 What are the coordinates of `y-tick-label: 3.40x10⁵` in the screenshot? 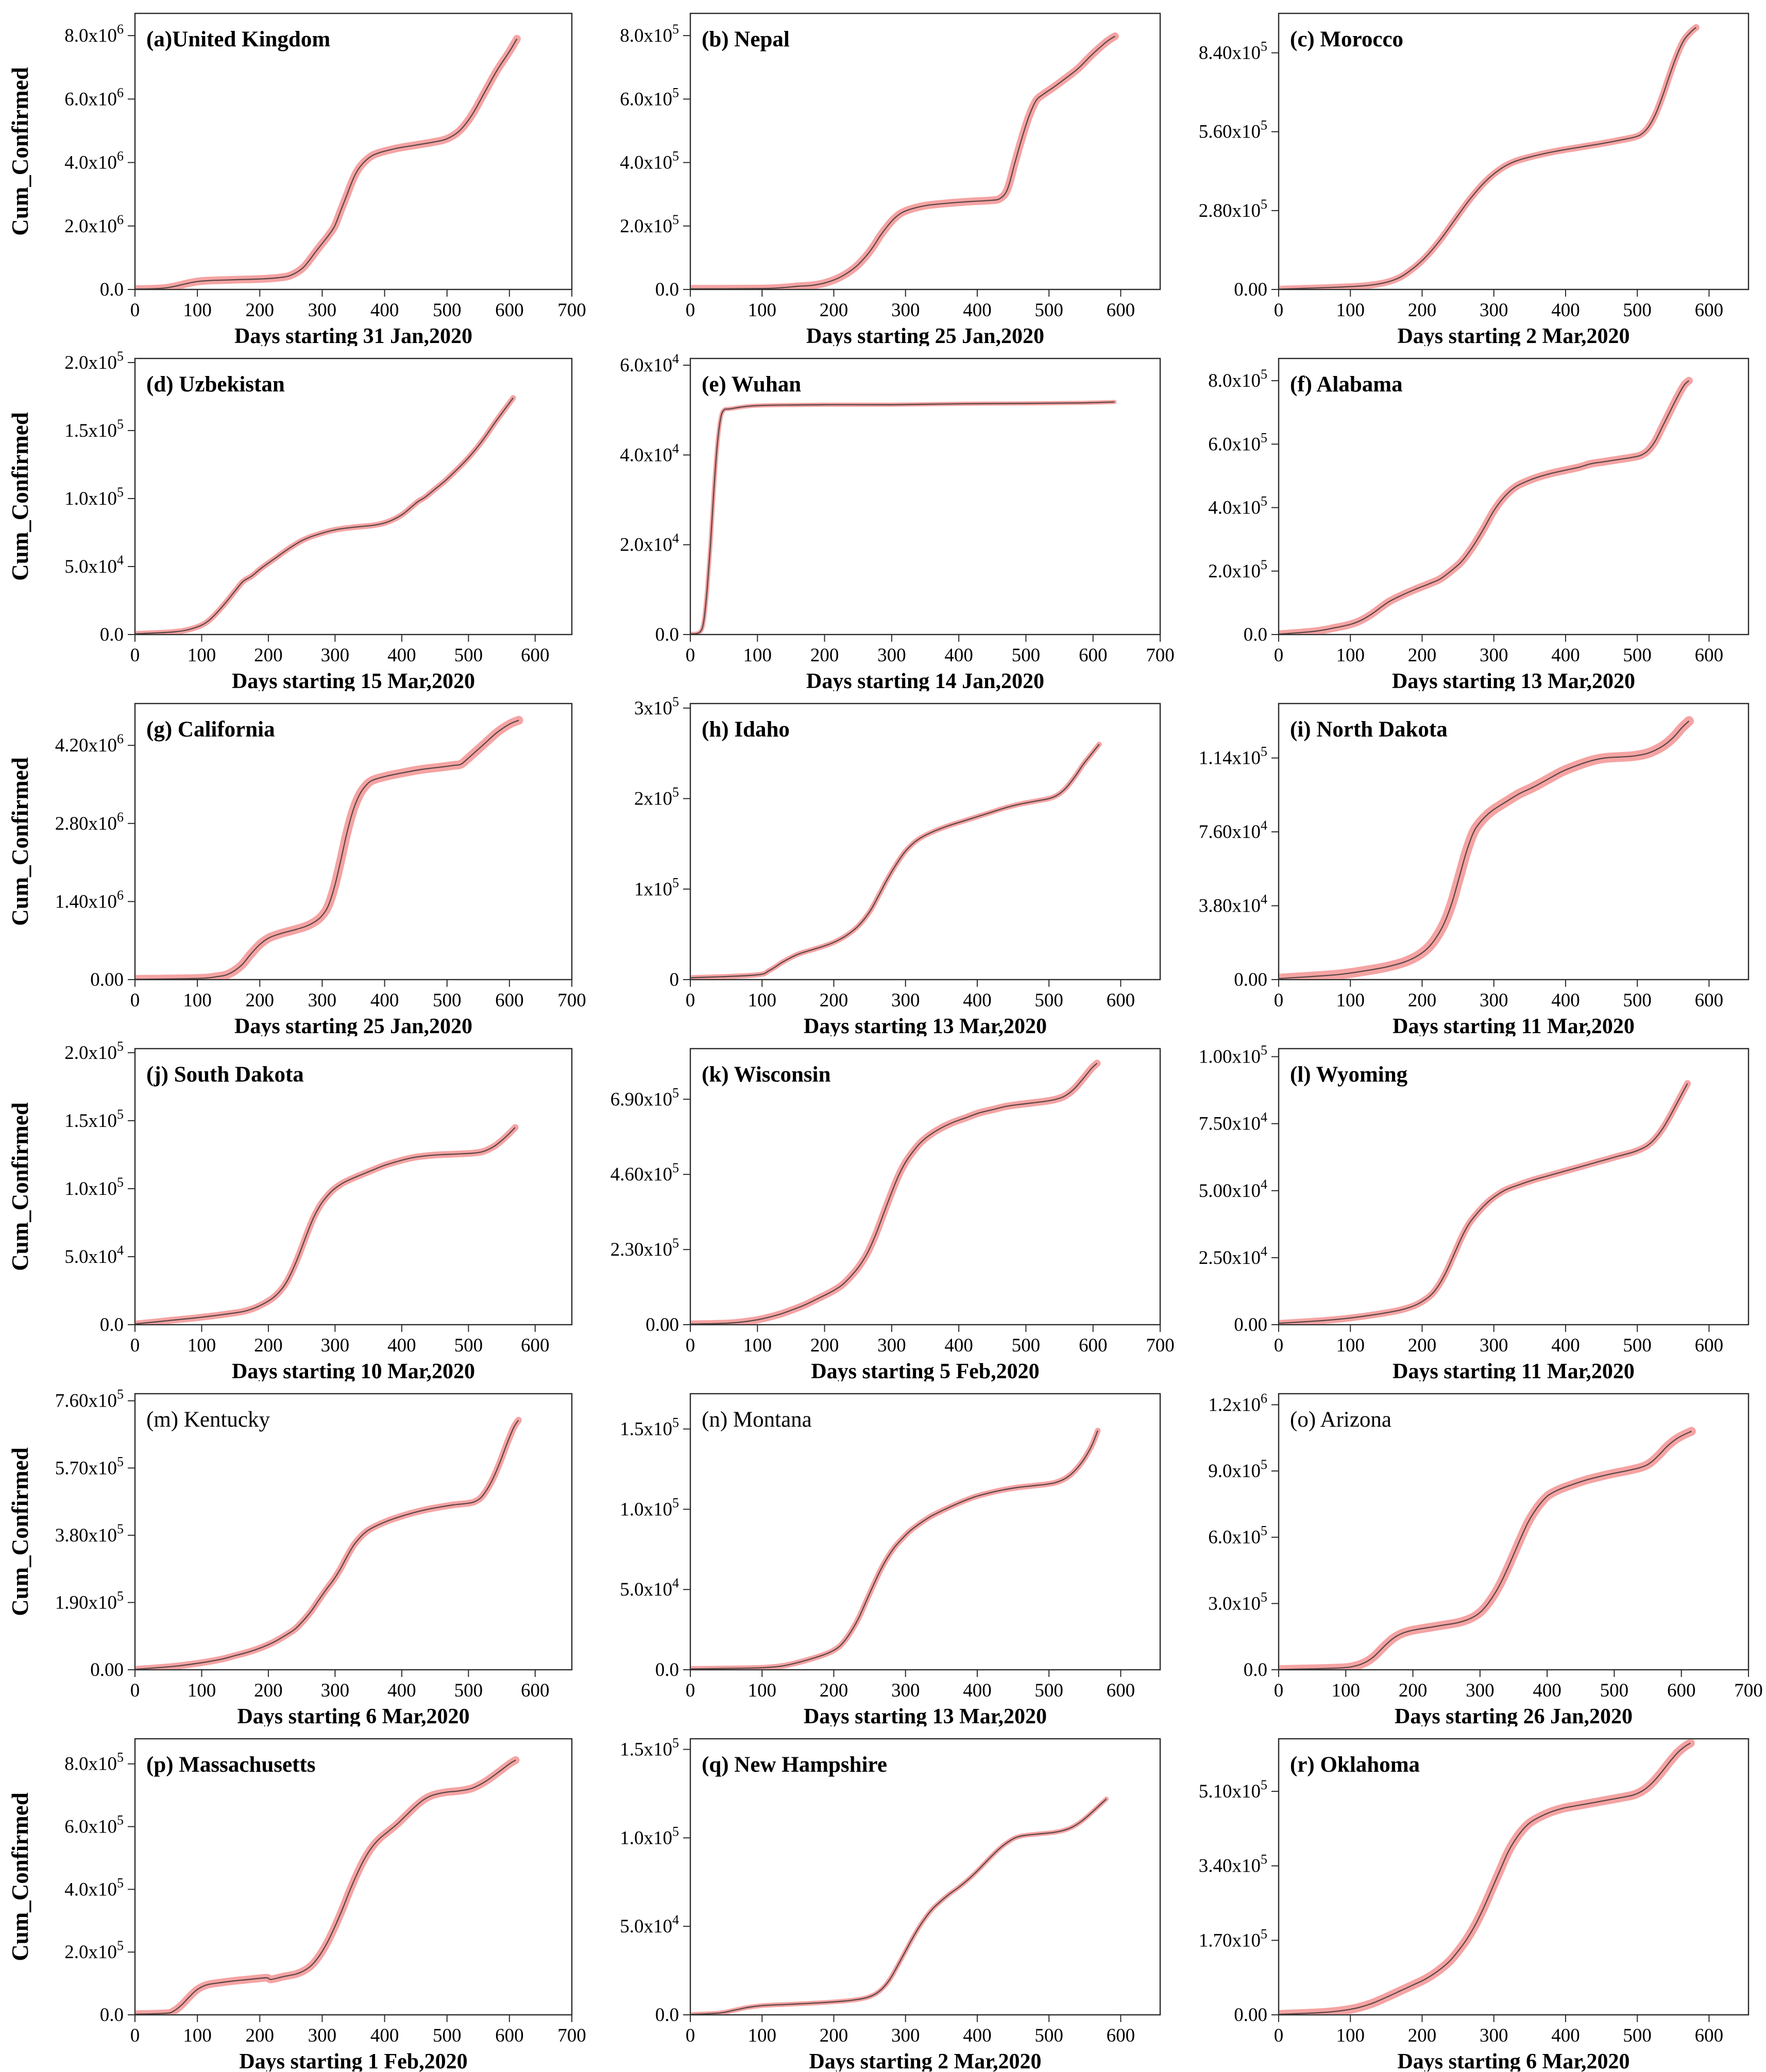 It's located at (1233, 1864).